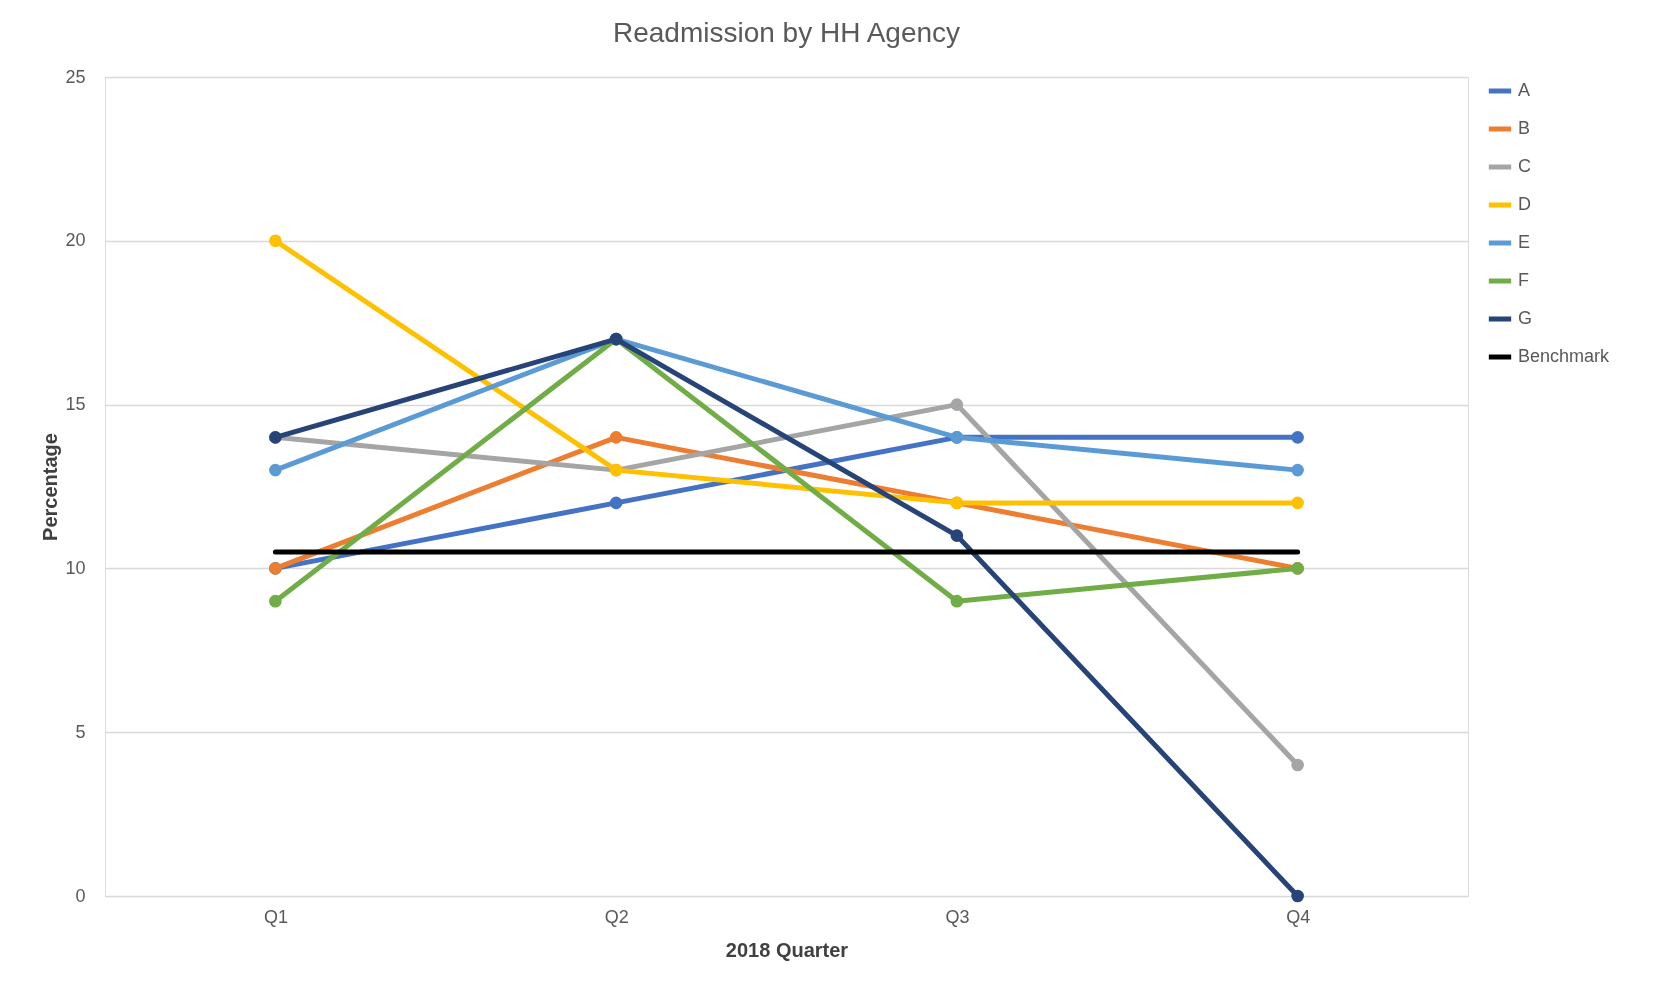  What do you see at coordinates (1524, 242) in the screenshot?
I see `legend-label: E` at bounding box center [1524, 242].